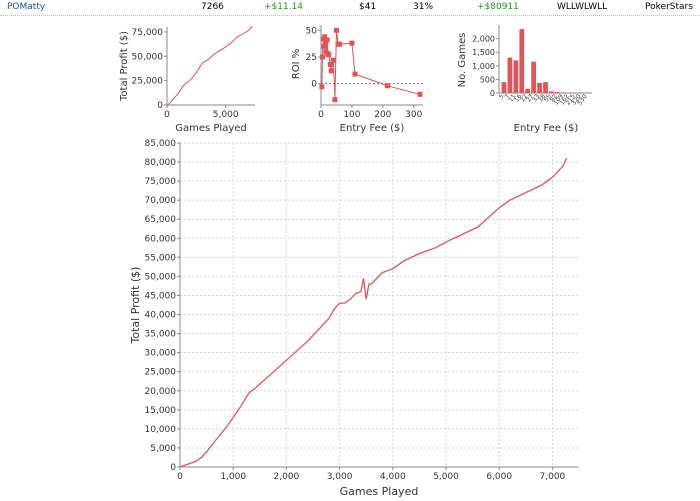 This screenshot has width=700, height=501. Describe the element at coordinates (284, 7) in the screenshot. I see `average-profit-value: +$11.14` at that location.